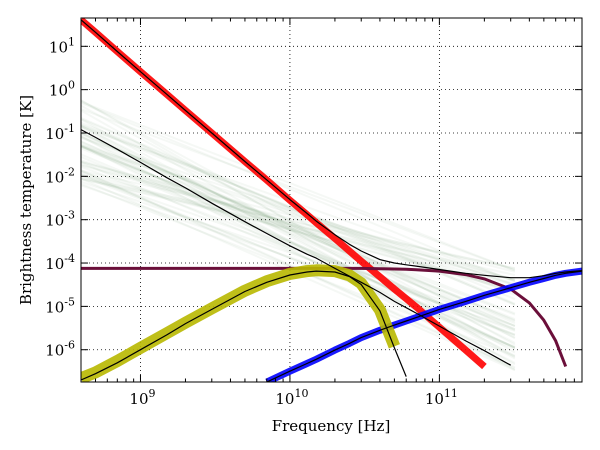 The image size is (600, 450). I want to click on y-tick-label: 10⁻⁴, so click(60, 262).